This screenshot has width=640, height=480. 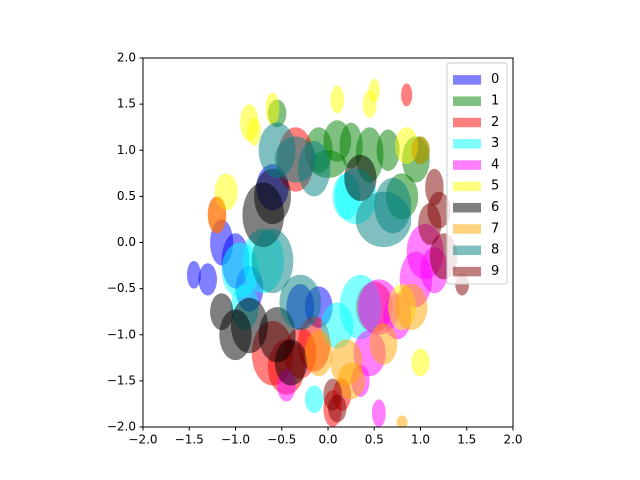 What do you see at coordinates (495, 186) in the screenshot?
I see `legend-label: 5` at bounding box center [495, 186].